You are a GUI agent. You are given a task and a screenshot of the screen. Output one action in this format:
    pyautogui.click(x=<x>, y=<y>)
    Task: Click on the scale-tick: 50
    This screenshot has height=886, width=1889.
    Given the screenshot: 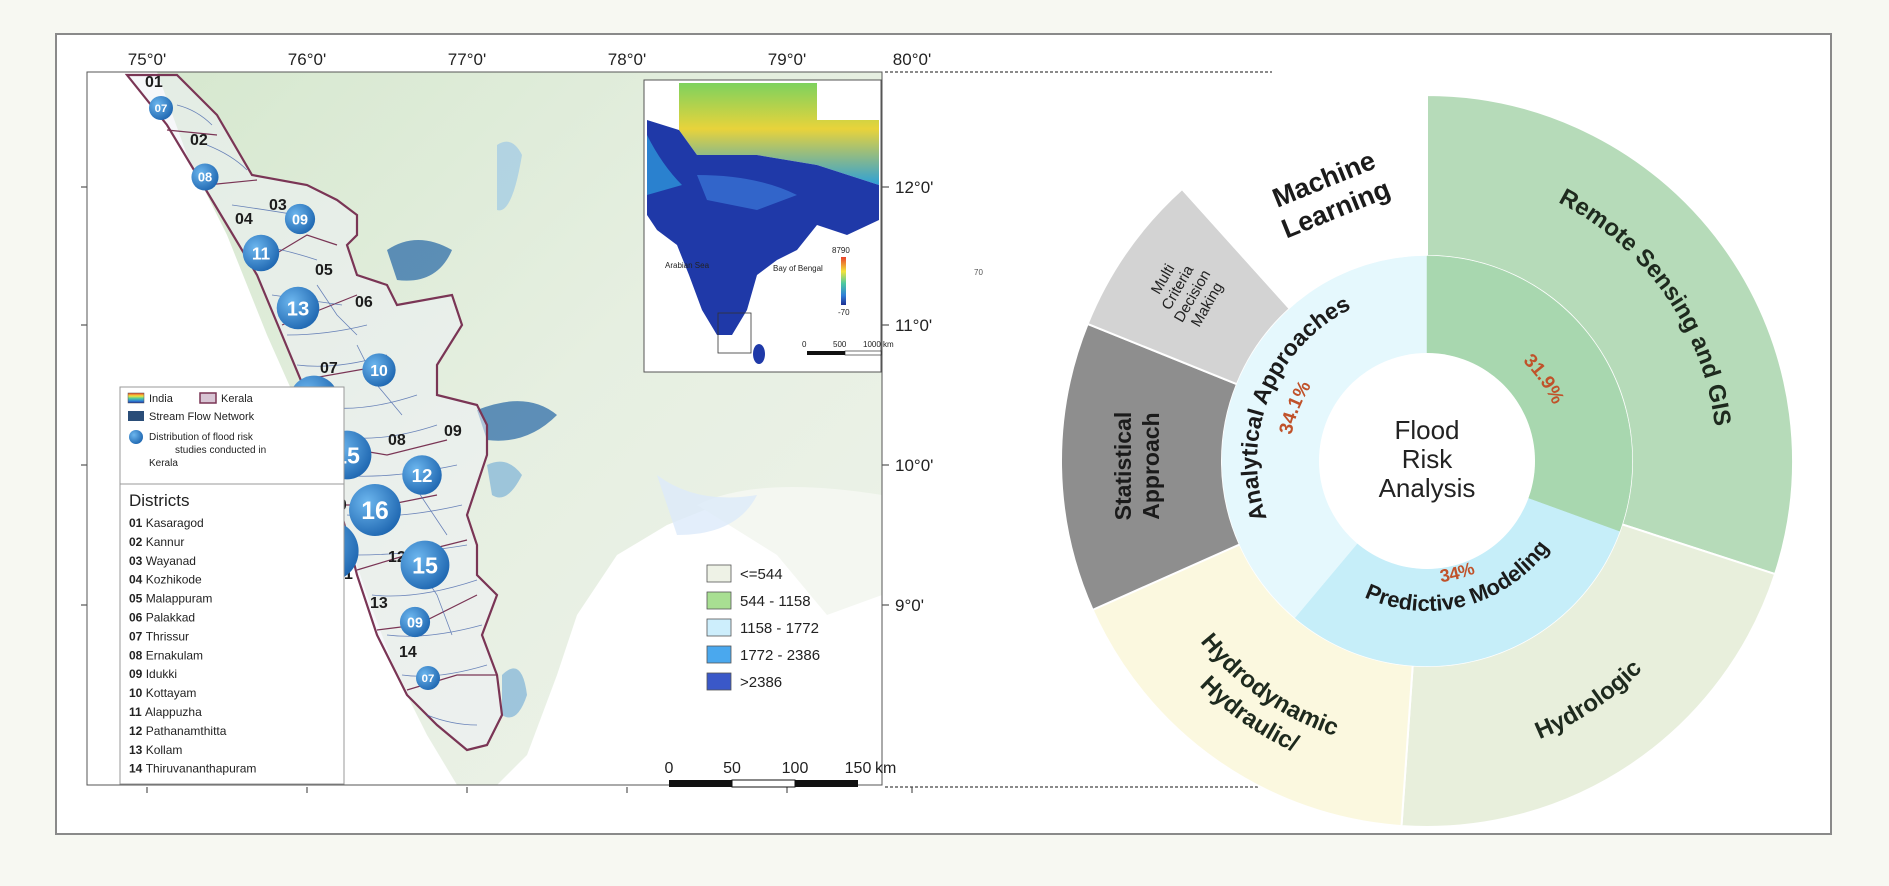 What is the action you would take?
    pyautogui.click(x=732, y=768)
    